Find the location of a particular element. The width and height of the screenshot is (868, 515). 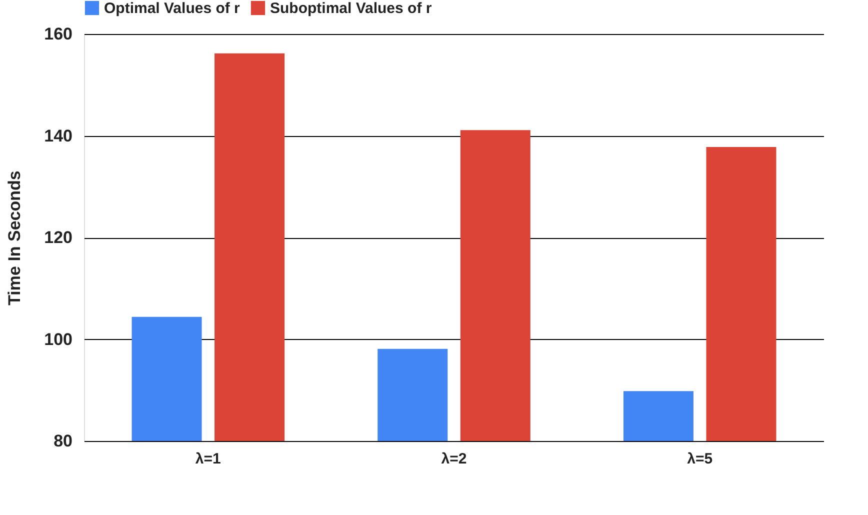

y-tick-label: 120 is located at coordinates (58, 237).